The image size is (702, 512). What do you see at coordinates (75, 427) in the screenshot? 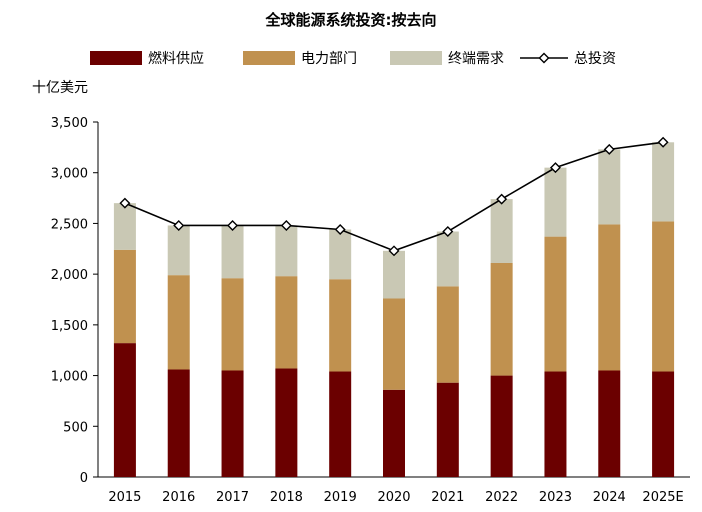
I see `y-tick-label: 500` at bounding box center [75, 427].